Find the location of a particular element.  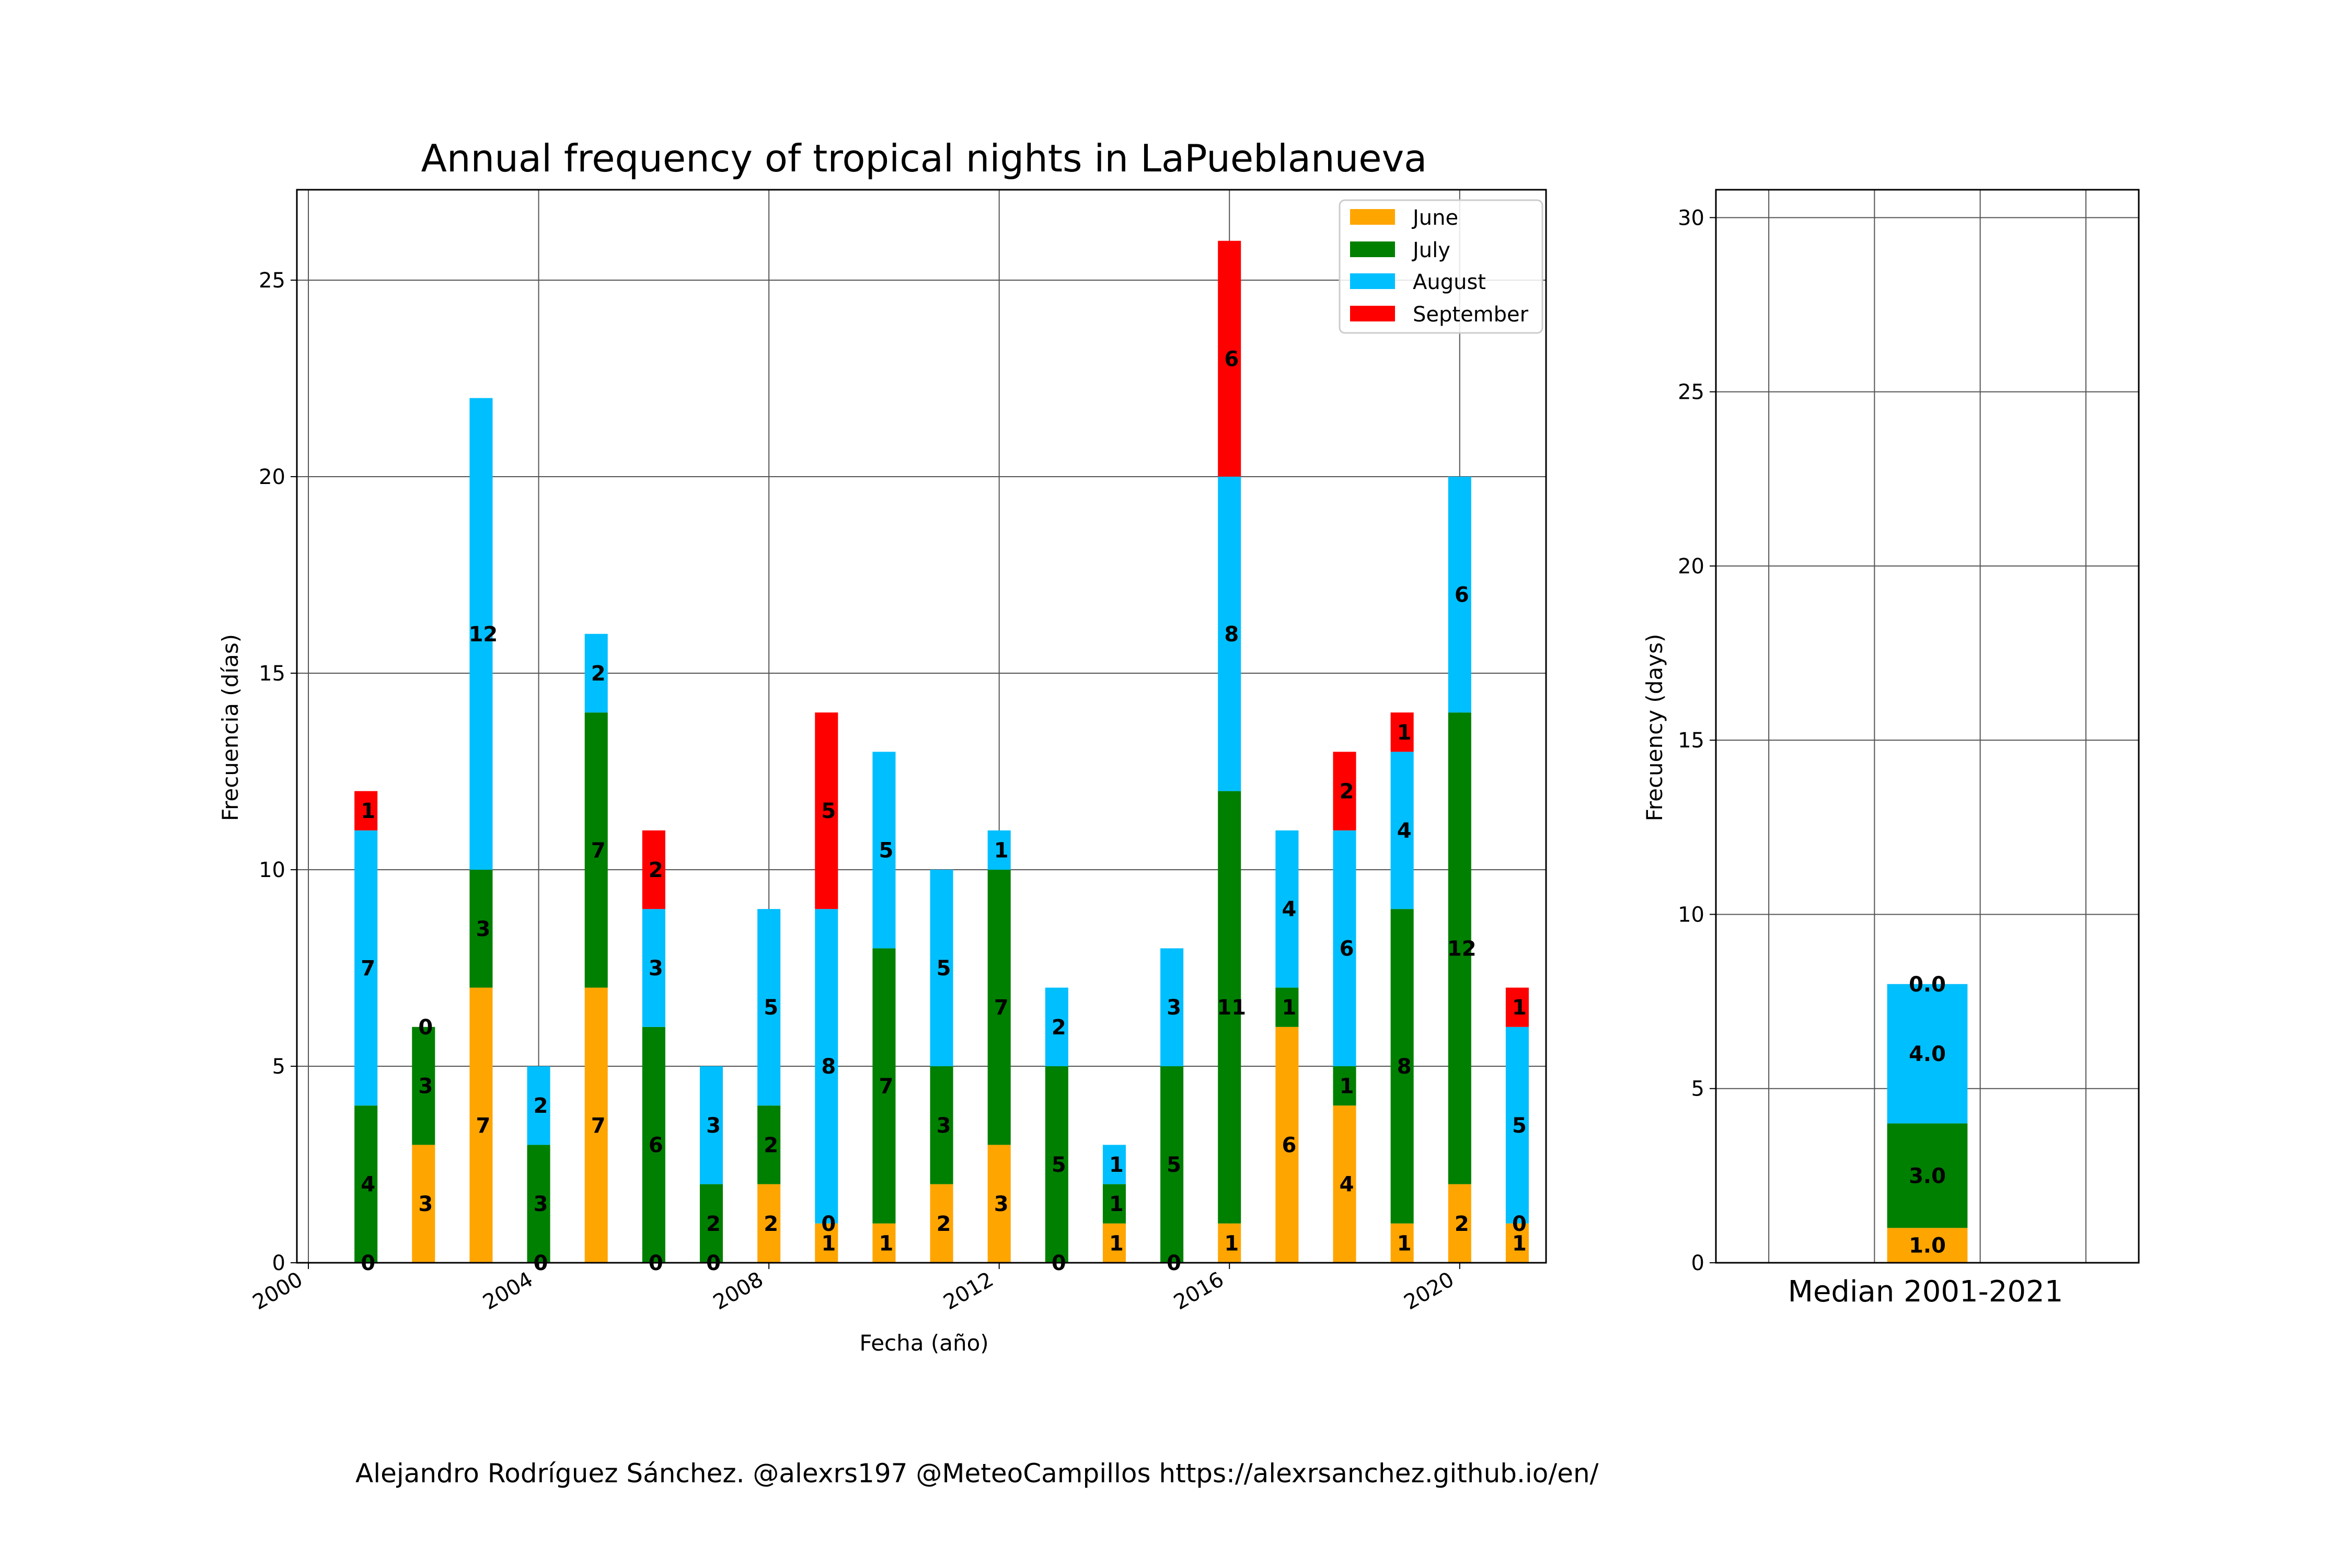

bar-label-july-2008: 2 is located at coordinates (771, 1145).